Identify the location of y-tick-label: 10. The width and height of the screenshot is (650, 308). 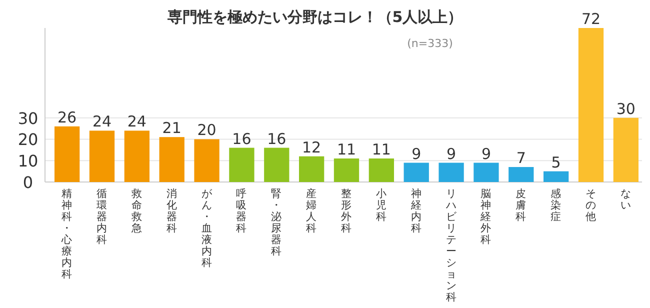
(28, 161).